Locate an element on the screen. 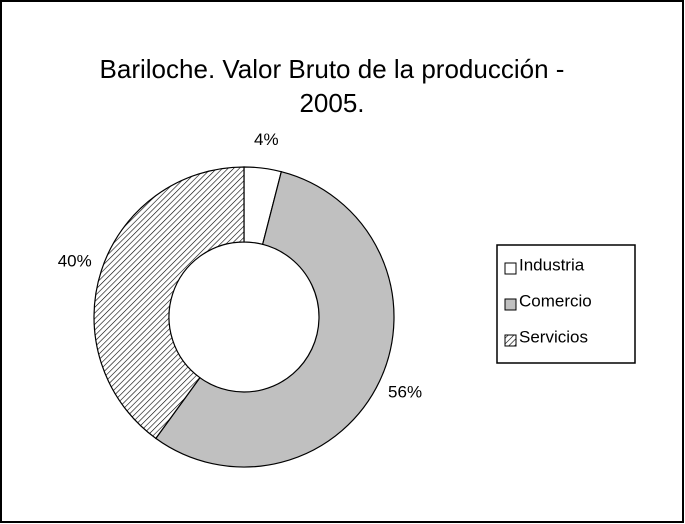  legend-label: Comercio is located at coordinates (555, 300).